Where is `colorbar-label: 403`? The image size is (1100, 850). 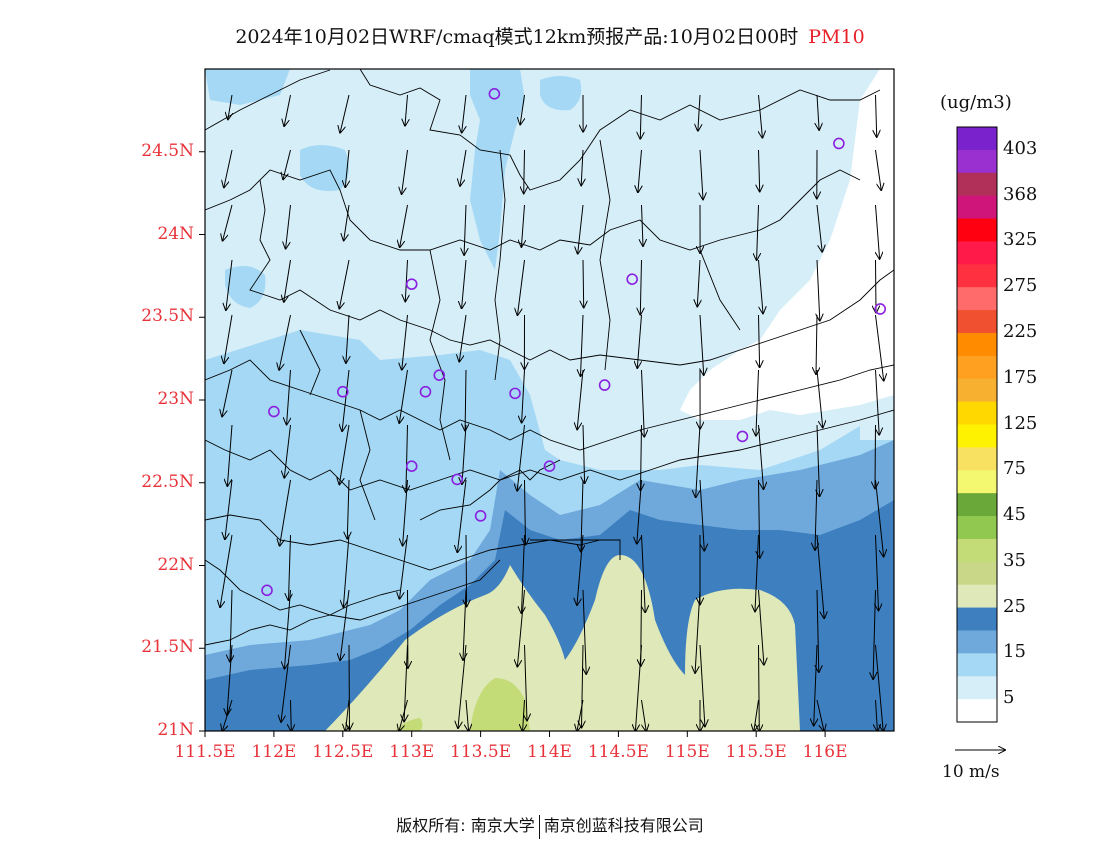
colorbar-label: 403 is located at coordinates (1020, 148).